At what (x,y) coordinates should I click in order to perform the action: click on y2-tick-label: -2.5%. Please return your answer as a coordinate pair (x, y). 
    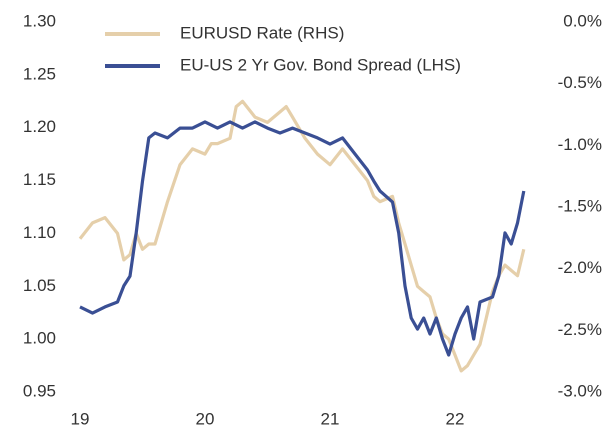
    Looking at the image, I should click on (580, 329).